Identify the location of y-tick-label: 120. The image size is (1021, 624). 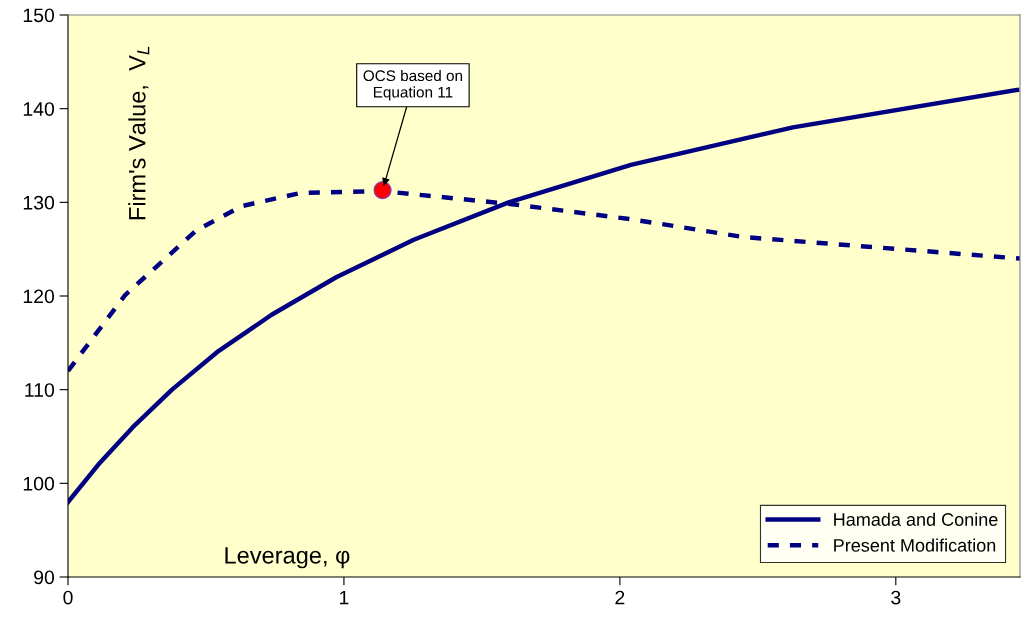
(39, 296).